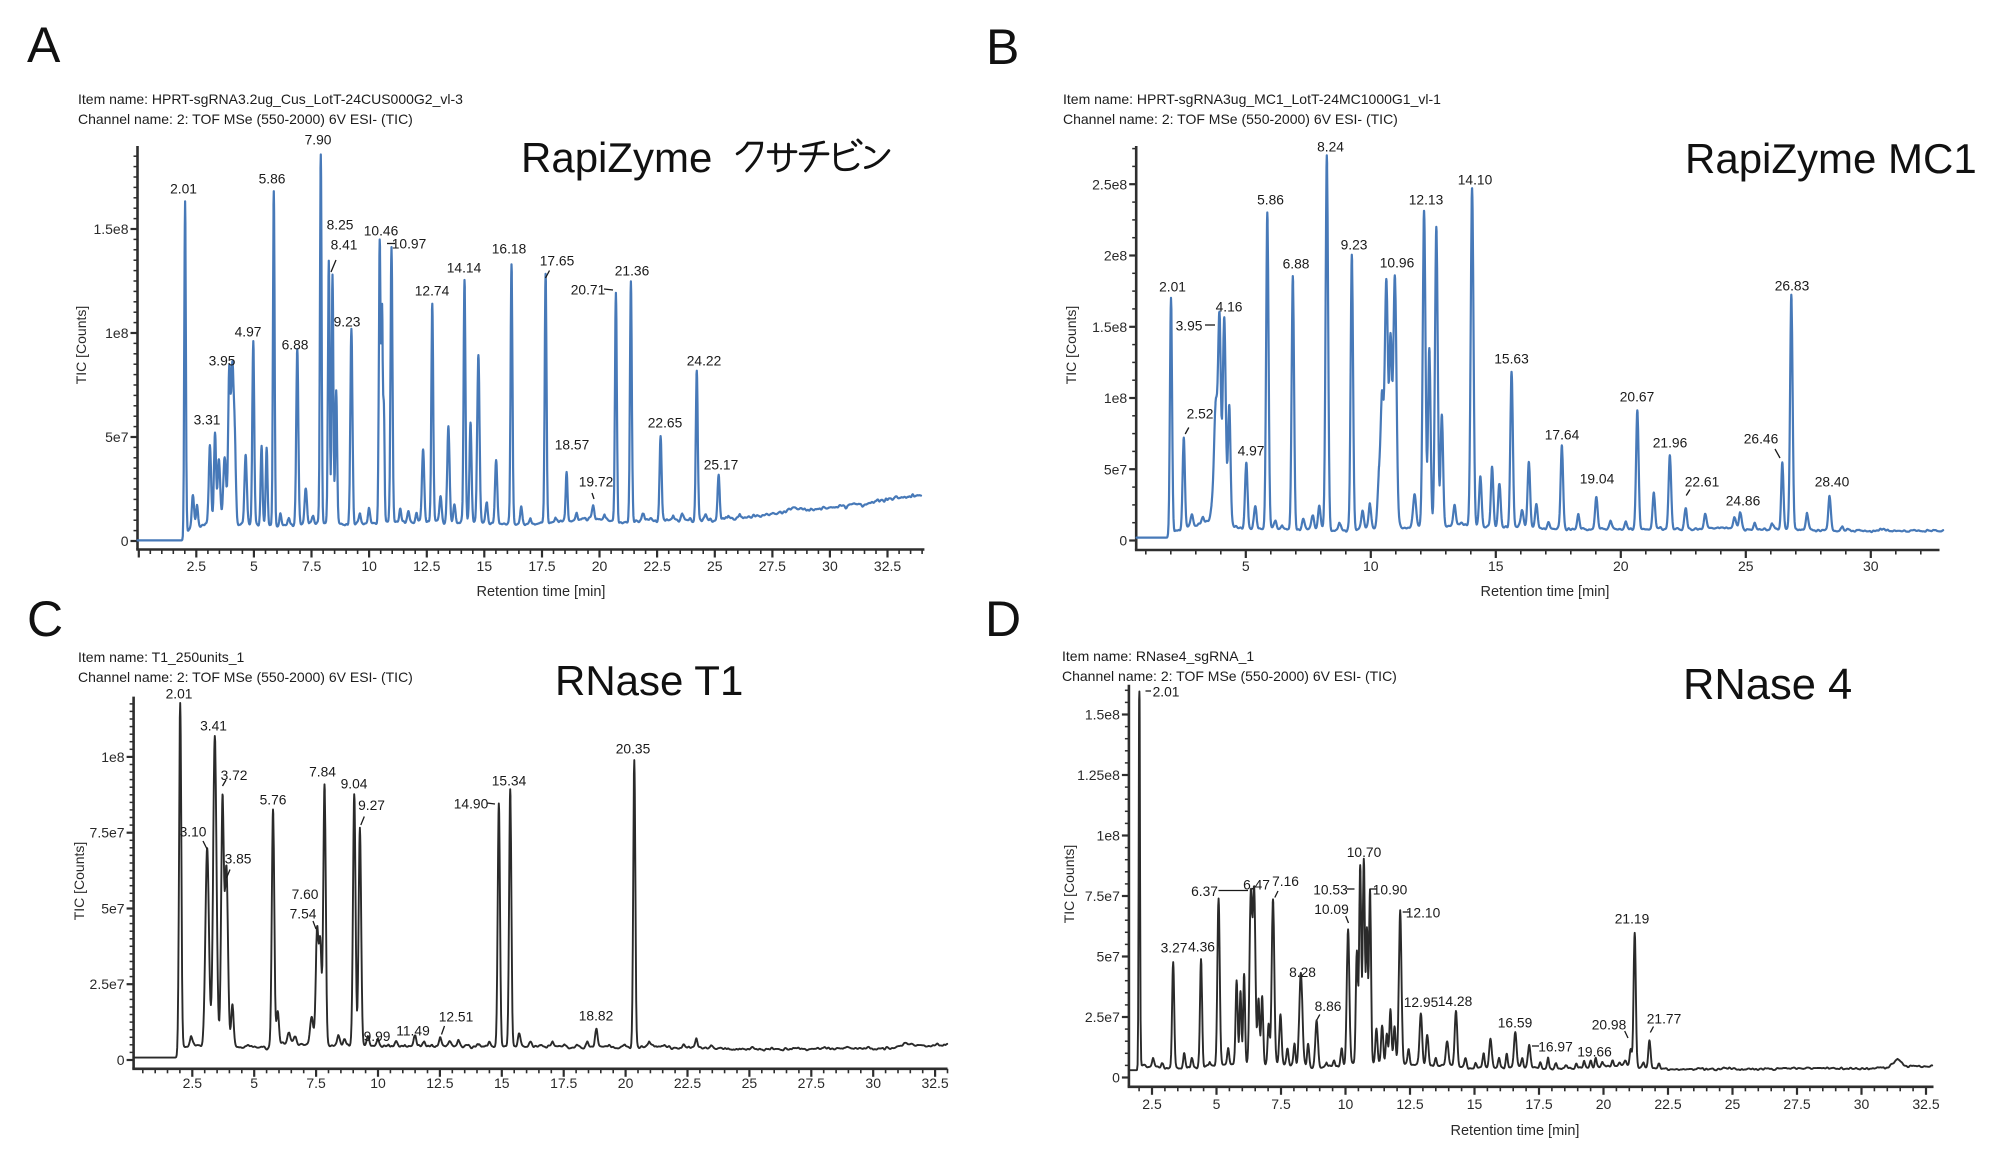 The image size is (2000, 1160). Describe the element at coordinates (721, 464) in the screenshot. I see `svg-text: 25.17` at that location.